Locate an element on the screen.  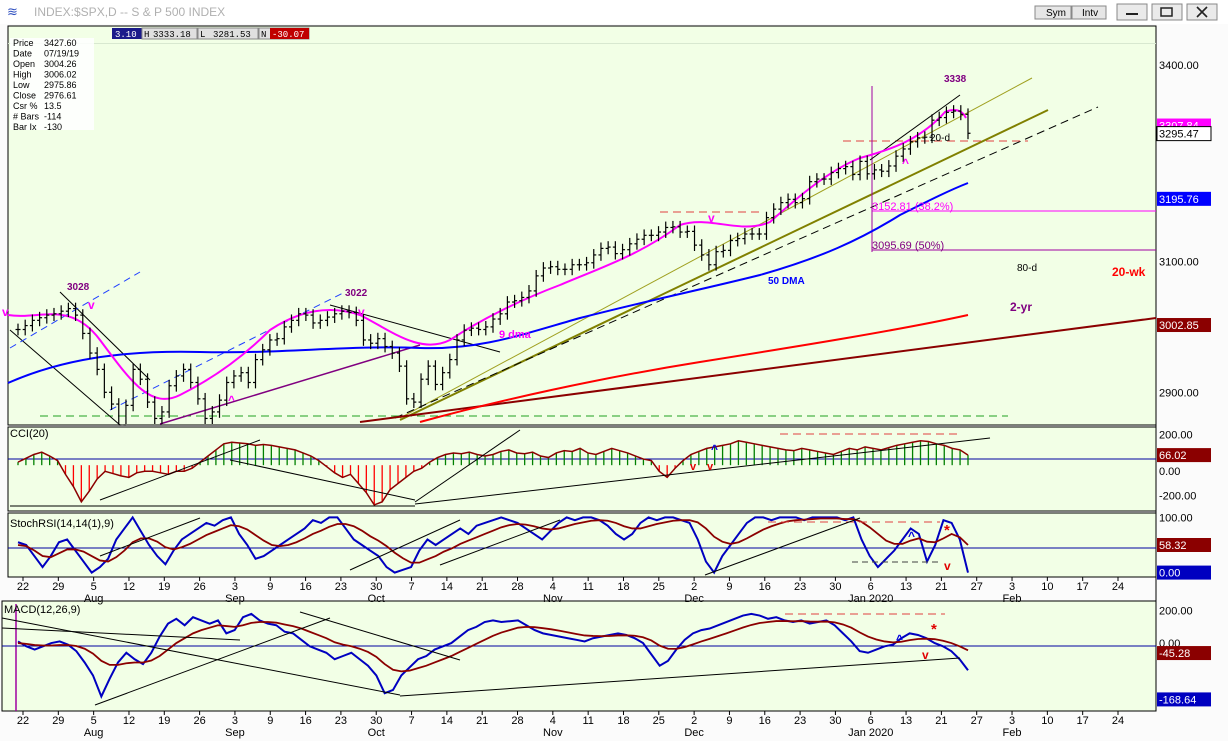
info-value: 3006.02 is located at coordinates (60, 75).